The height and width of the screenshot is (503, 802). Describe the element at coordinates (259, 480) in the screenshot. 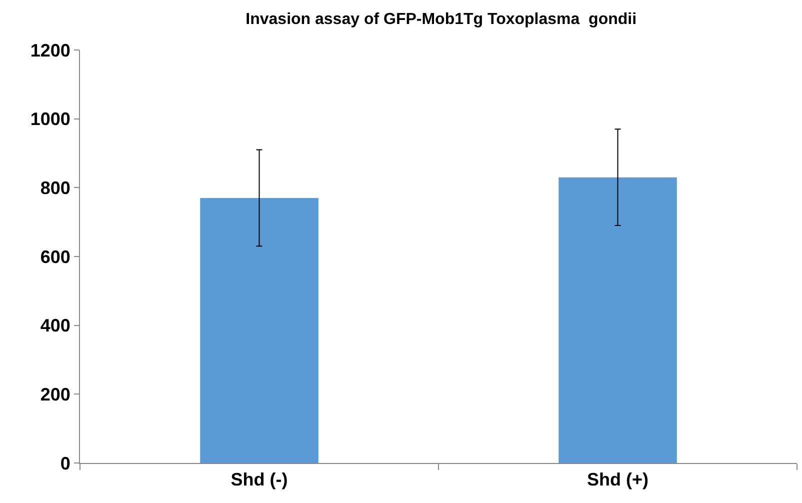

I see `x-tick-label: Shd (-)` at that location.